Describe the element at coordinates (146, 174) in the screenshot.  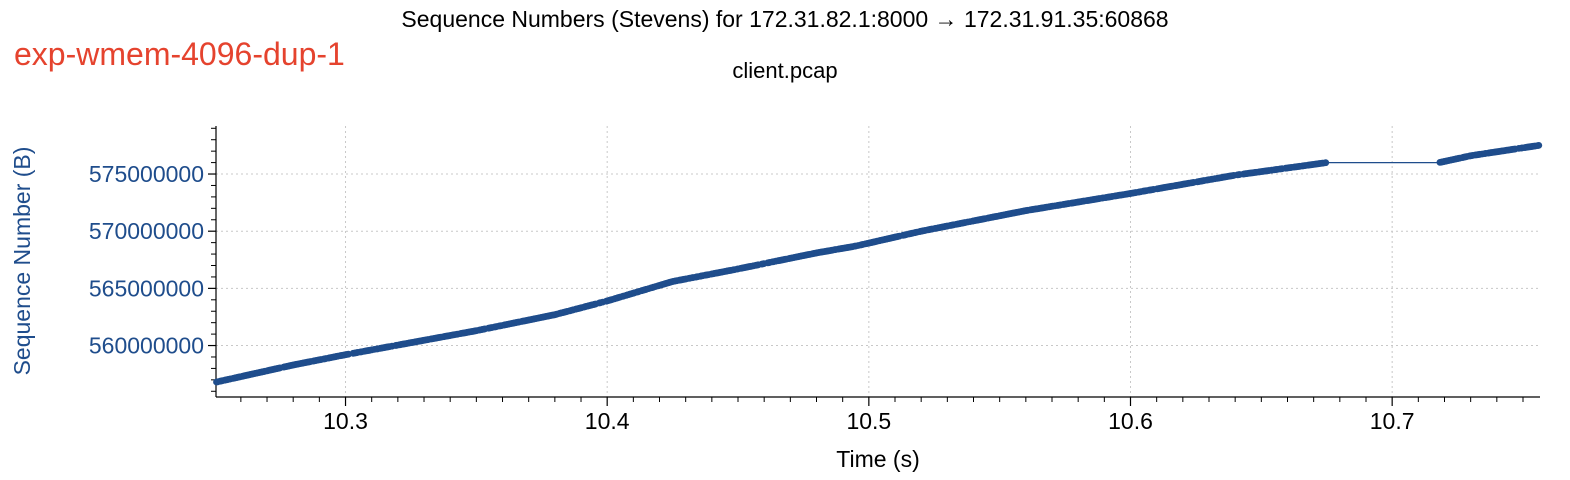
I see `y-tick-label: 575000000` at that location.